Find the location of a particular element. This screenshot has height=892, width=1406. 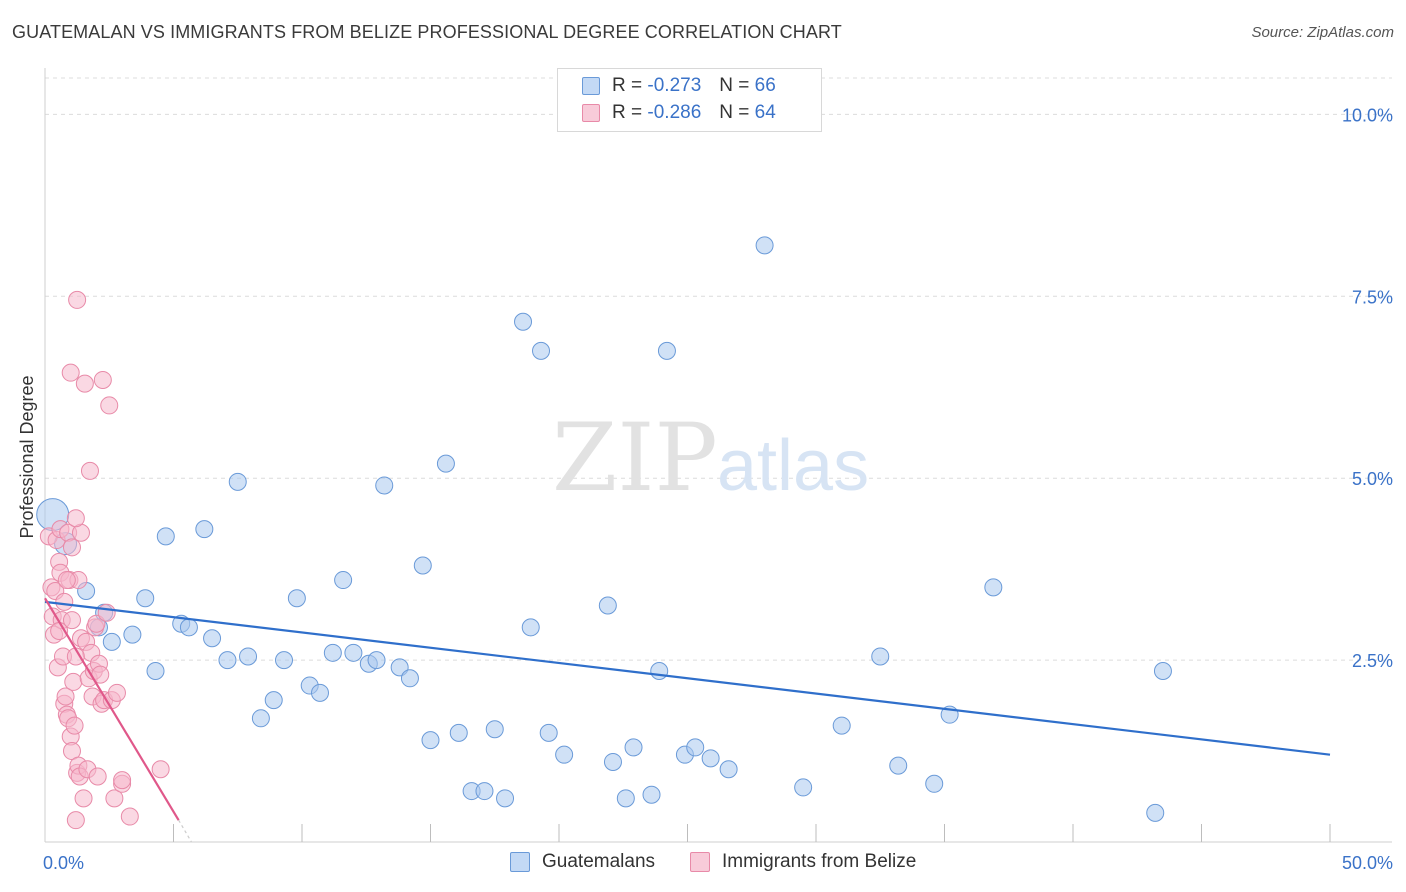

watermark: ZIP atlas is located at coordinates (710, 458).